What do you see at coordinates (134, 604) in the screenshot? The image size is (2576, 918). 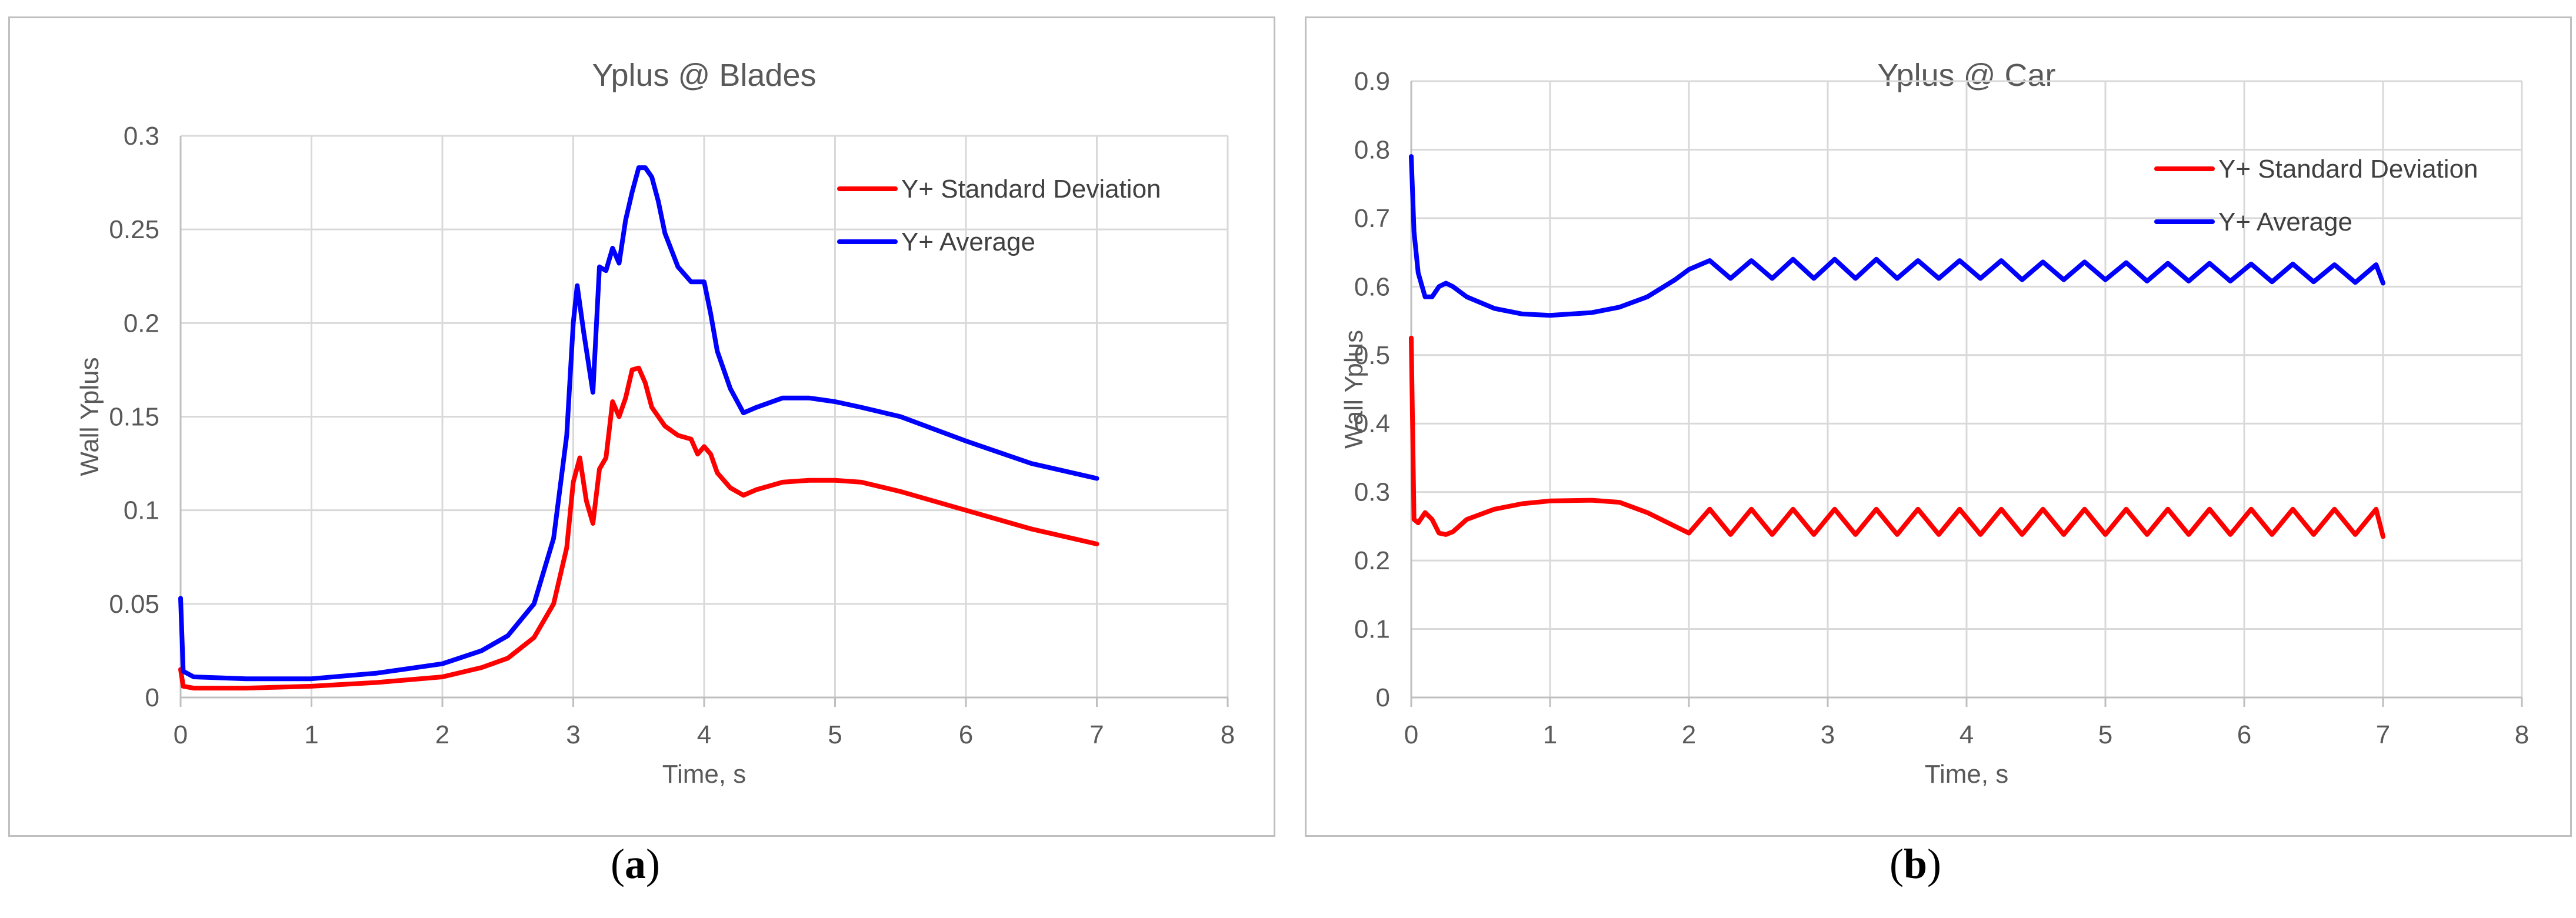 I see `y-tick-label: 0.05` at bounding box center [134, 604].